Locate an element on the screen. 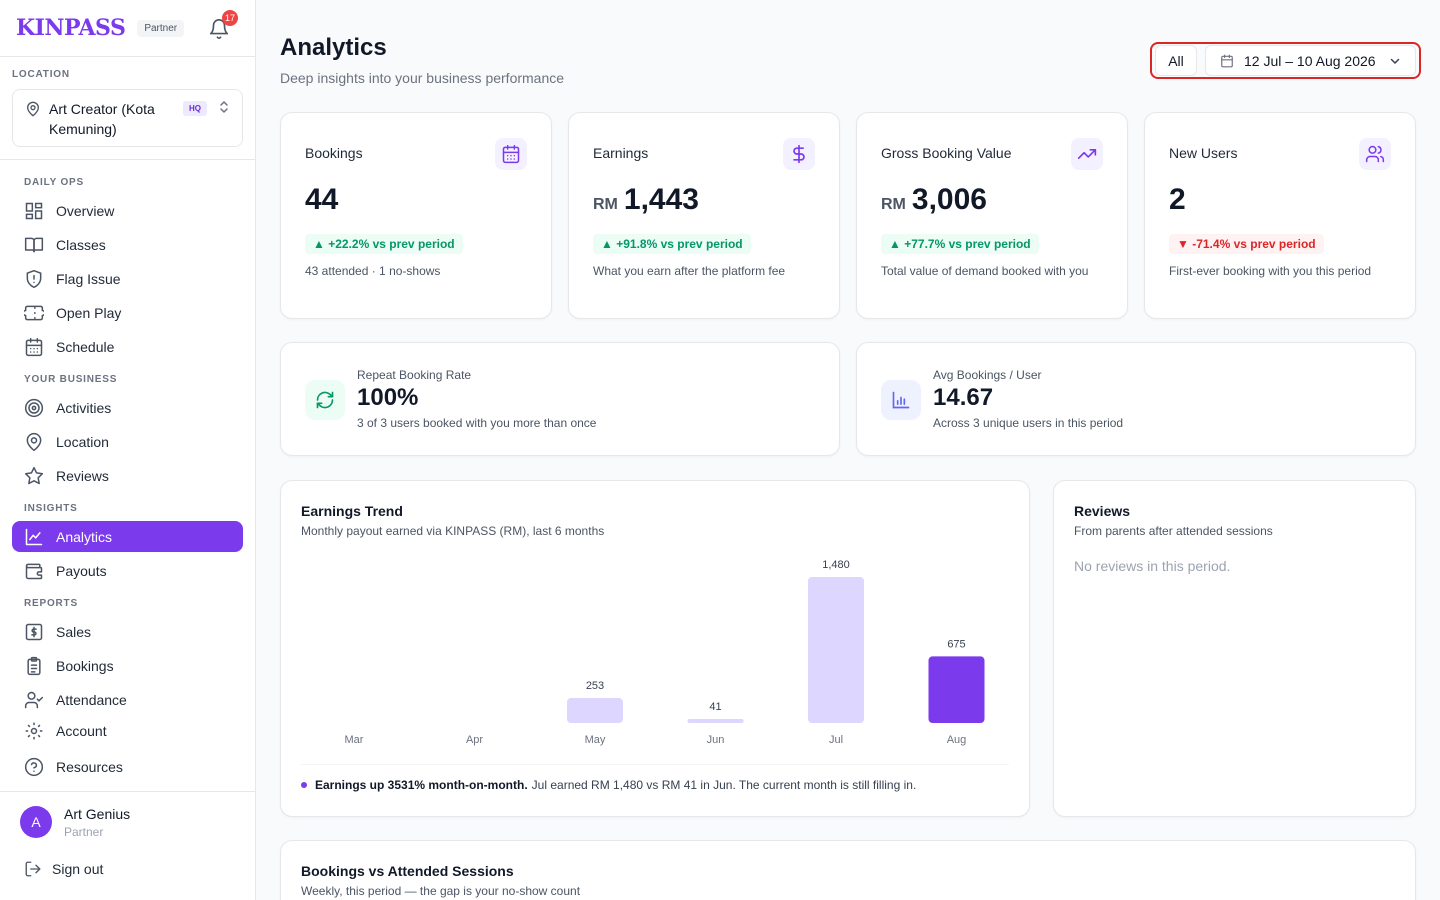 The height and width of the screenshot is (900, 1440). date-range-picker: 12 Jul – 10 Aug 2026 is located at coordinates (1310, 60).